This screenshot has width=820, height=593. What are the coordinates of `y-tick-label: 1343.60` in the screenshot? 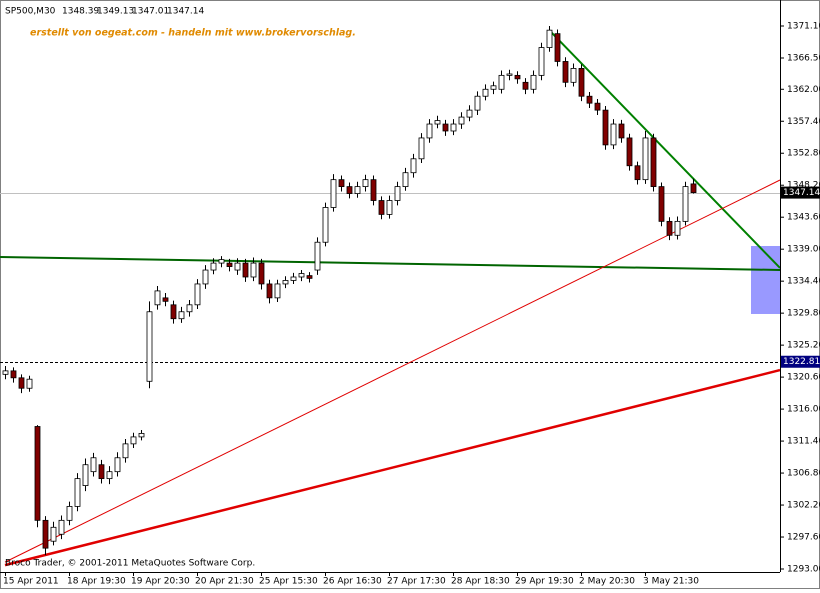 It's located at (803, 218).